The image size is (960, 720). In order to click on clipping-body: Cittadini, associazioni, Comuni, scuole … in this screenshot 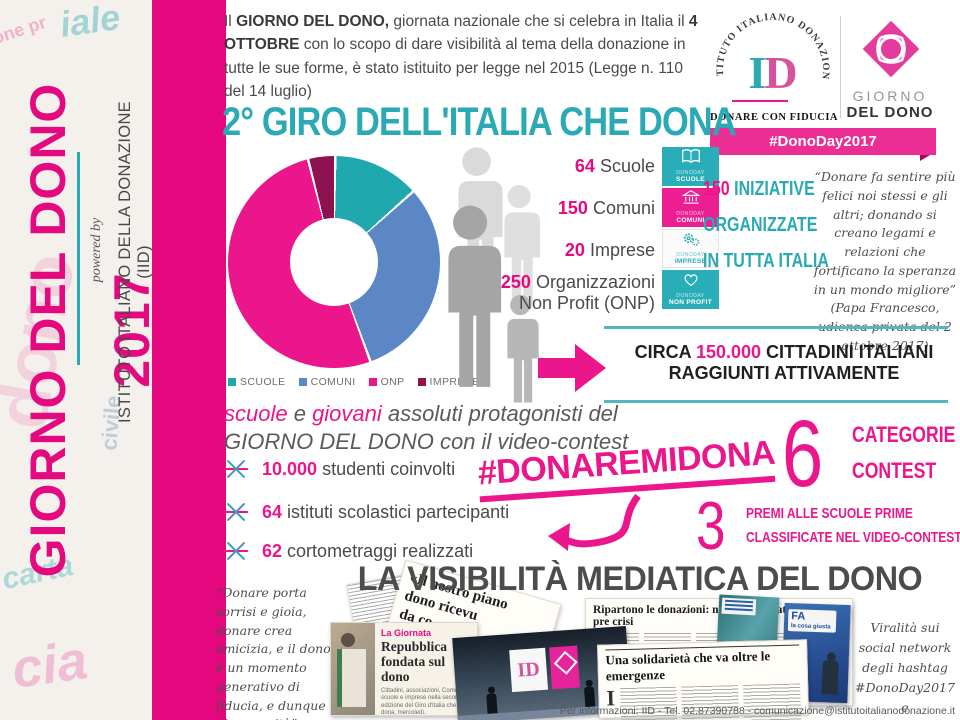, I will do `click(423, 702)`.